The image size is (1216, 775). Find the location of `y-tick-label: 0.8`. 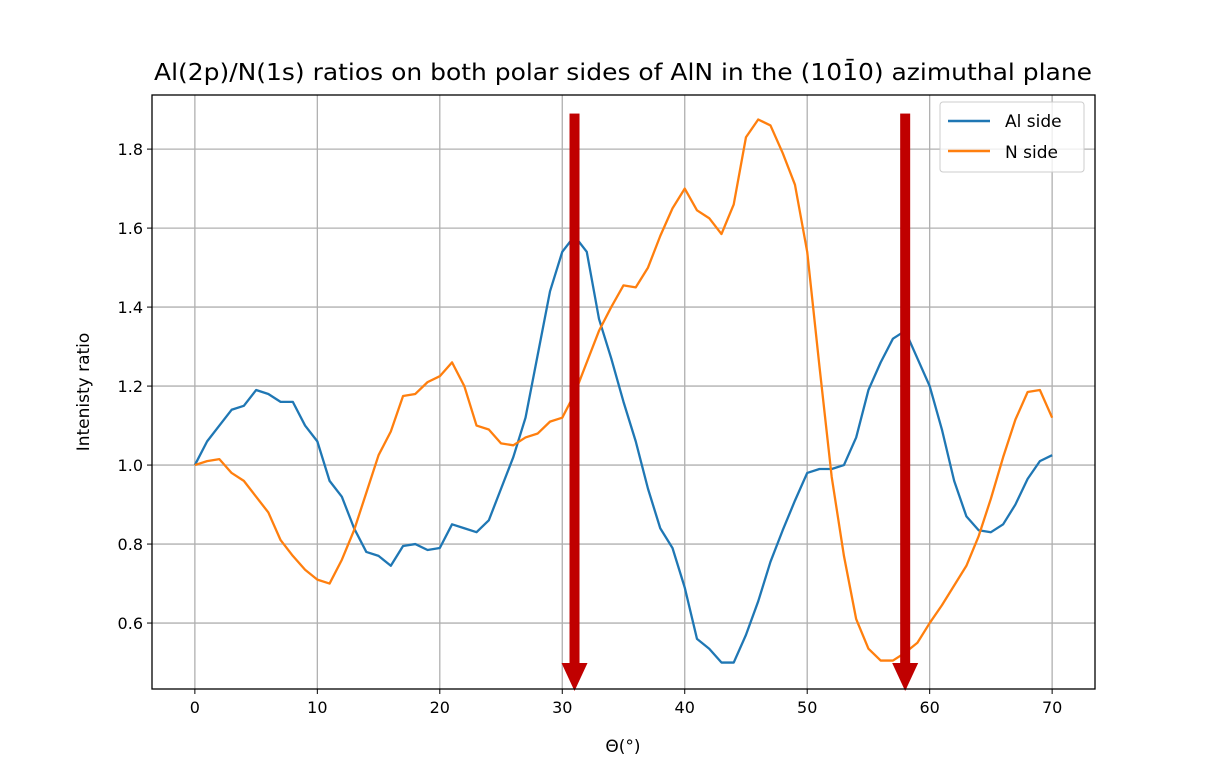

y-tick-label: 0.8 is located at coordinates (130, 544).